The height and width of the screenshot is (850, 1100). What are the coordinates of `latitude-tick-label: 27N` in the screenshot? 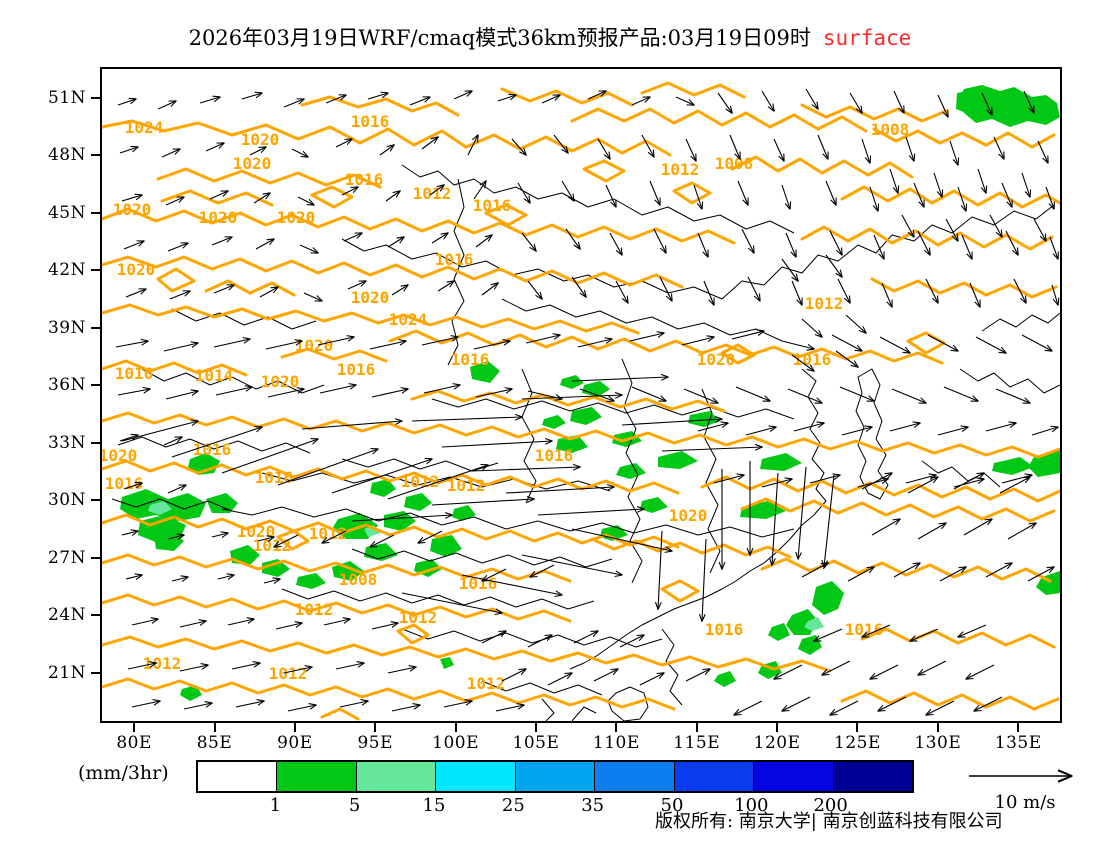 It's located at (66, 557).